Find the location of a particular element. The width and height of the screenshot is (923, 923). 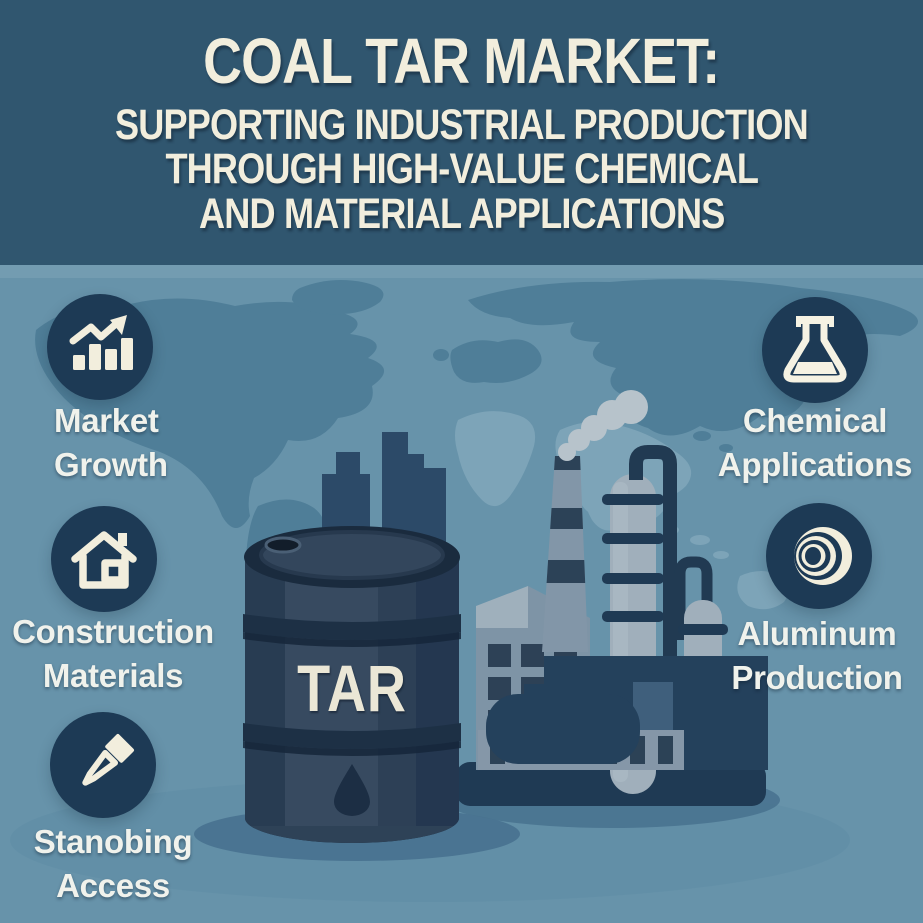

page-title: COAL TAR MARKET: is located at coordinates (461, 61).